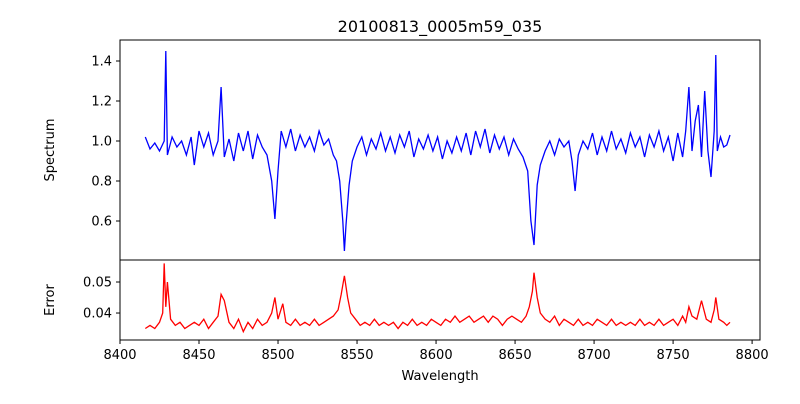 The width and height of the screenshot is (800, 404). What do you see at coordinates (101, 62) in the screenshot?
I see `ytick-label: 1.4` at bounding box center [101, 62].